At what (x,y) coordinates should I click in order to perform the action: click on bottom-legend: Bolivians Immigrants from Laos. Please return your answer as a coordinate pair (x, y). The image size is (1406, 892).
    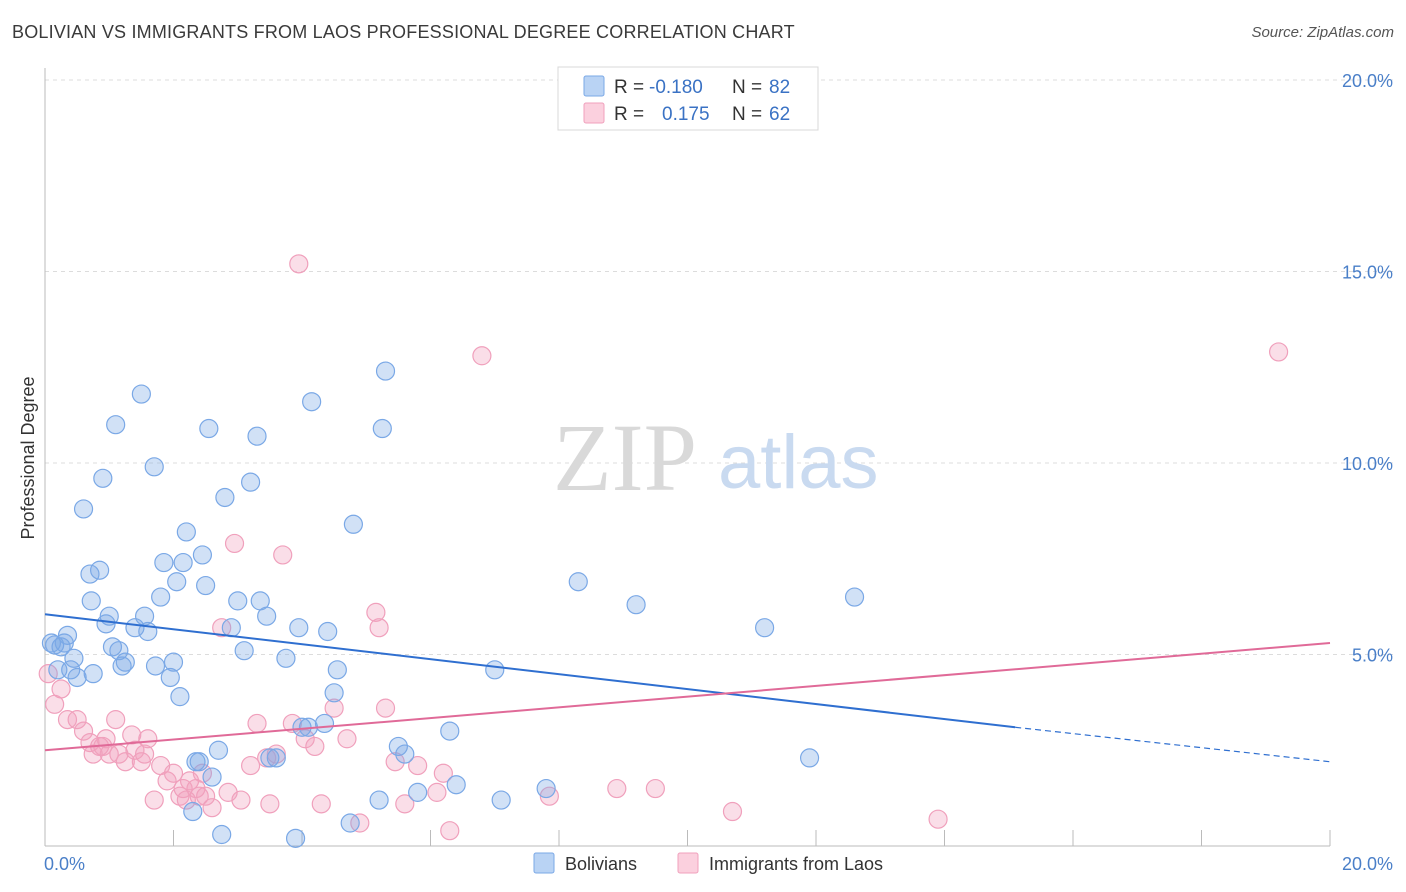
    Looking at the image, I should click on (708, 863).